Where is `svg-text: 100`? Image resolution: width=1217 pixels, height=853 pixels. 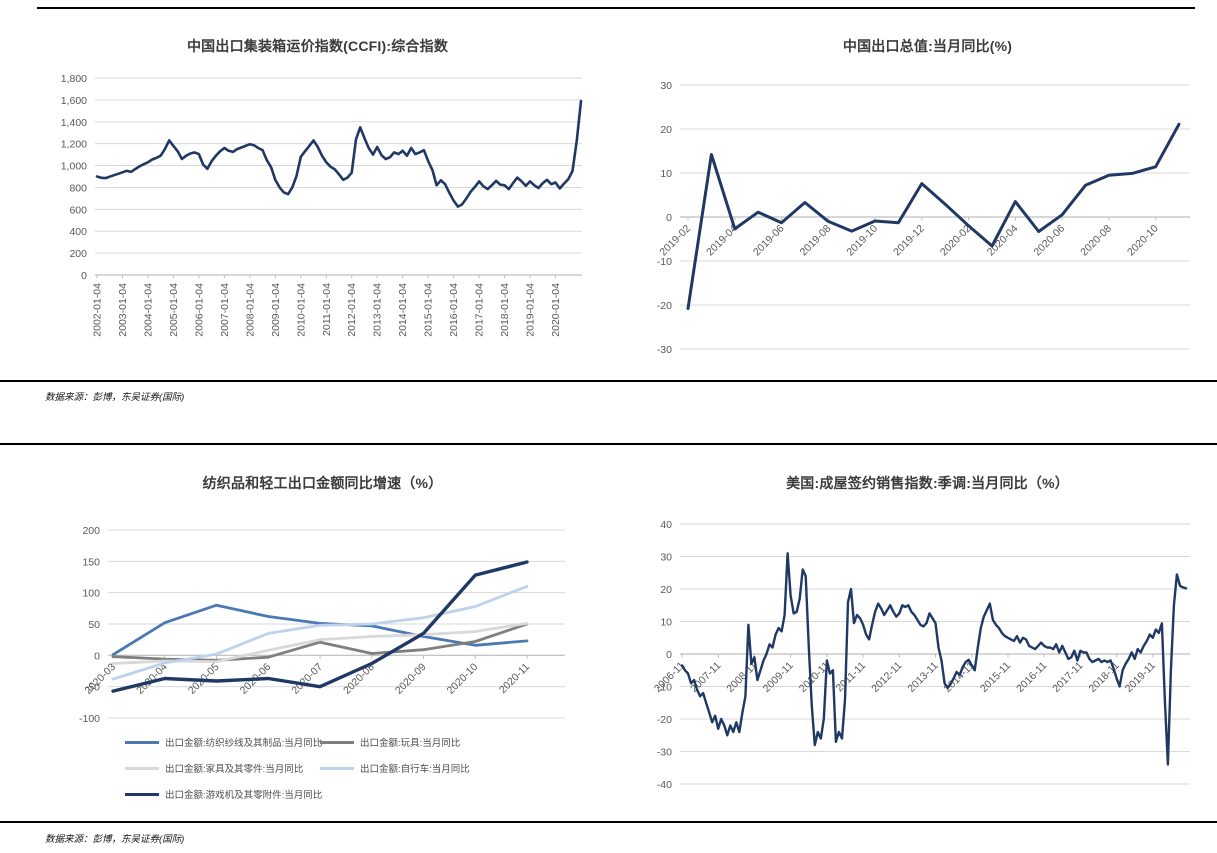
svg-text: 100 is located at coordinates (91, 594).